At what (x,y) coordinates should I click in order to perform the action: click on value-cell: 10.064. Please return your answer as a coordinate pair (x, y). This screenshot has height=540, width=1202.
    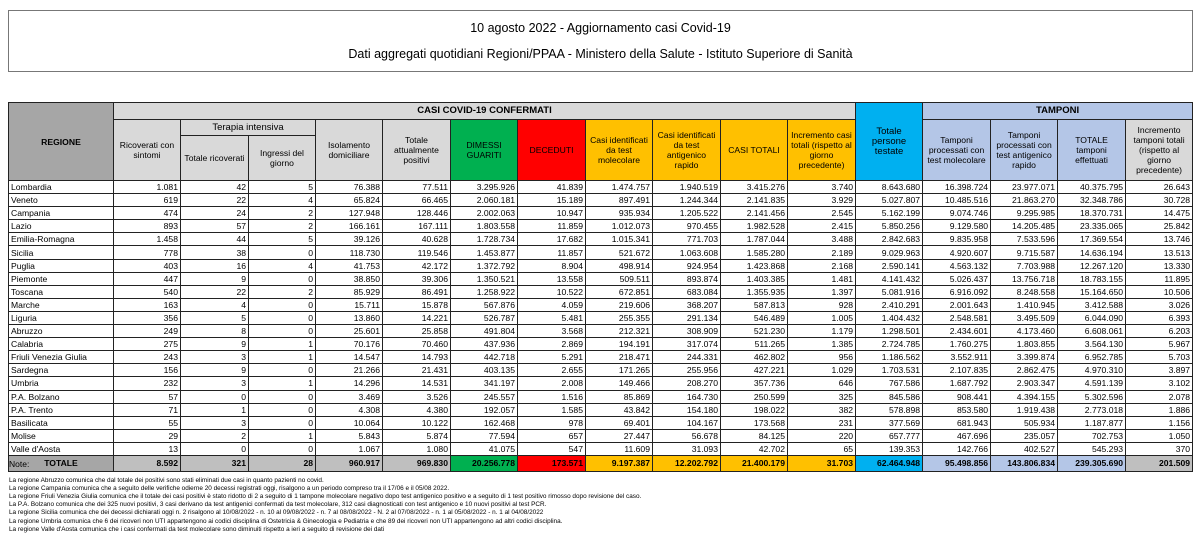
    Looking at the image, I should click on (349, 422).